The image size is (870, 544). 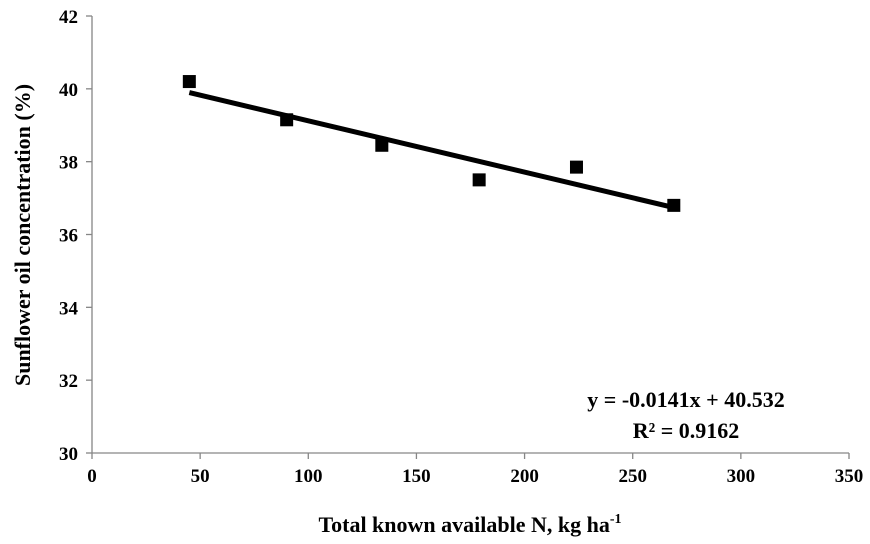 I want to click on y-tick-label: 34, so click(x=69, y=308).